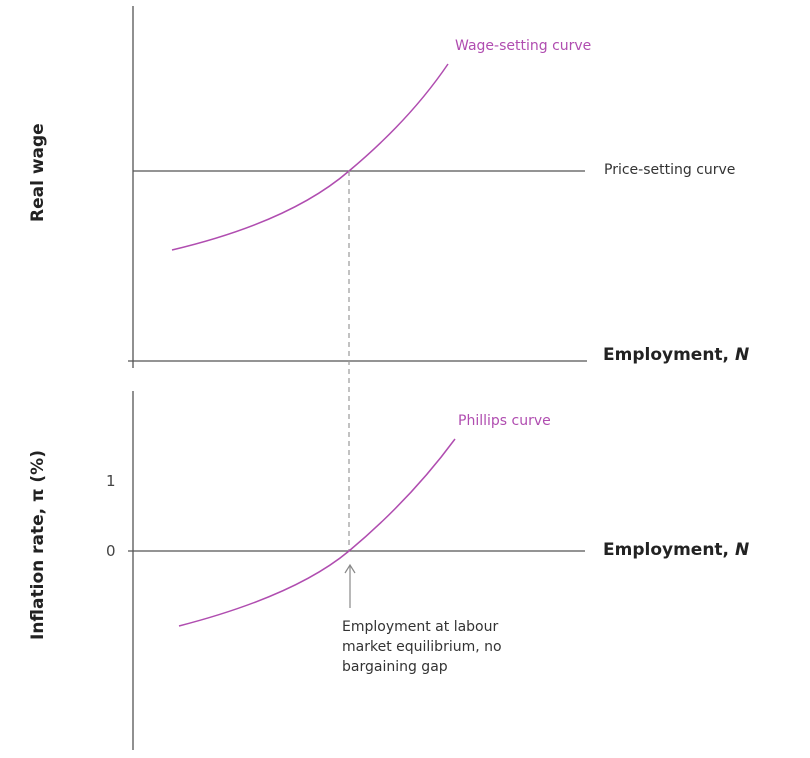 Image resolution: width=810 pixels, height=758 pixels. What do you see at coordinates (111, 481) in the screenshot?
I see `y-tick-1: 1` at bounding box center [111, 481].